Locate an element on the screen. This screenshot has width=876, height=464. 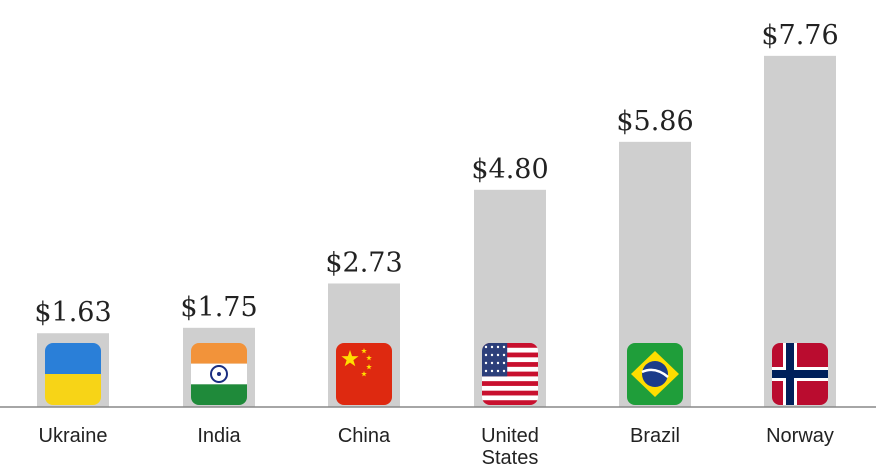
value-label: $4.80 is located at coordinates (509, 169).